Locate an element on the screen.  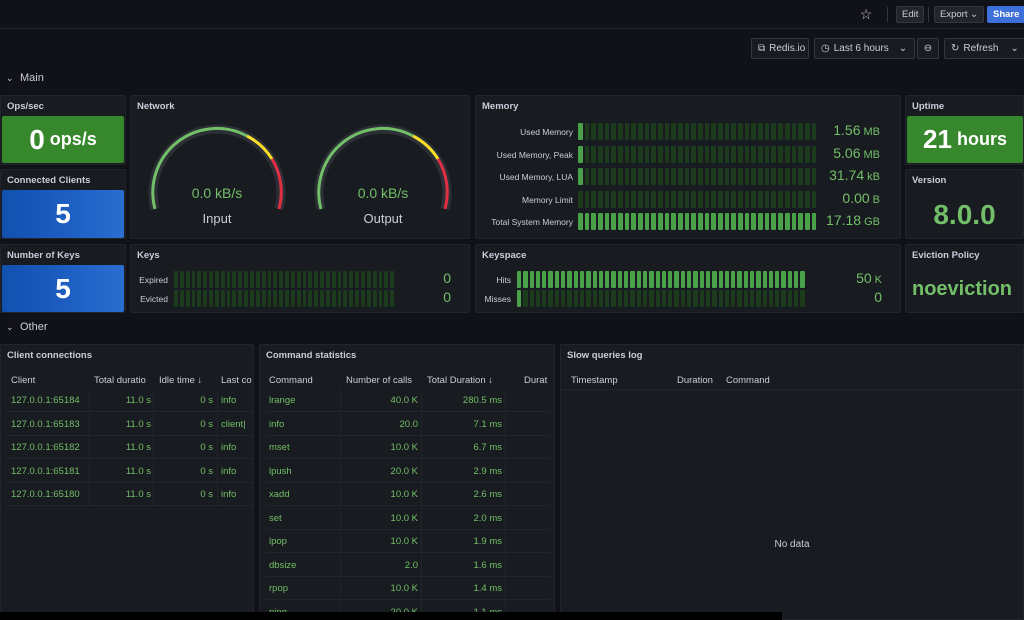
no-data-message: No data is located at coordinates (792, 544).